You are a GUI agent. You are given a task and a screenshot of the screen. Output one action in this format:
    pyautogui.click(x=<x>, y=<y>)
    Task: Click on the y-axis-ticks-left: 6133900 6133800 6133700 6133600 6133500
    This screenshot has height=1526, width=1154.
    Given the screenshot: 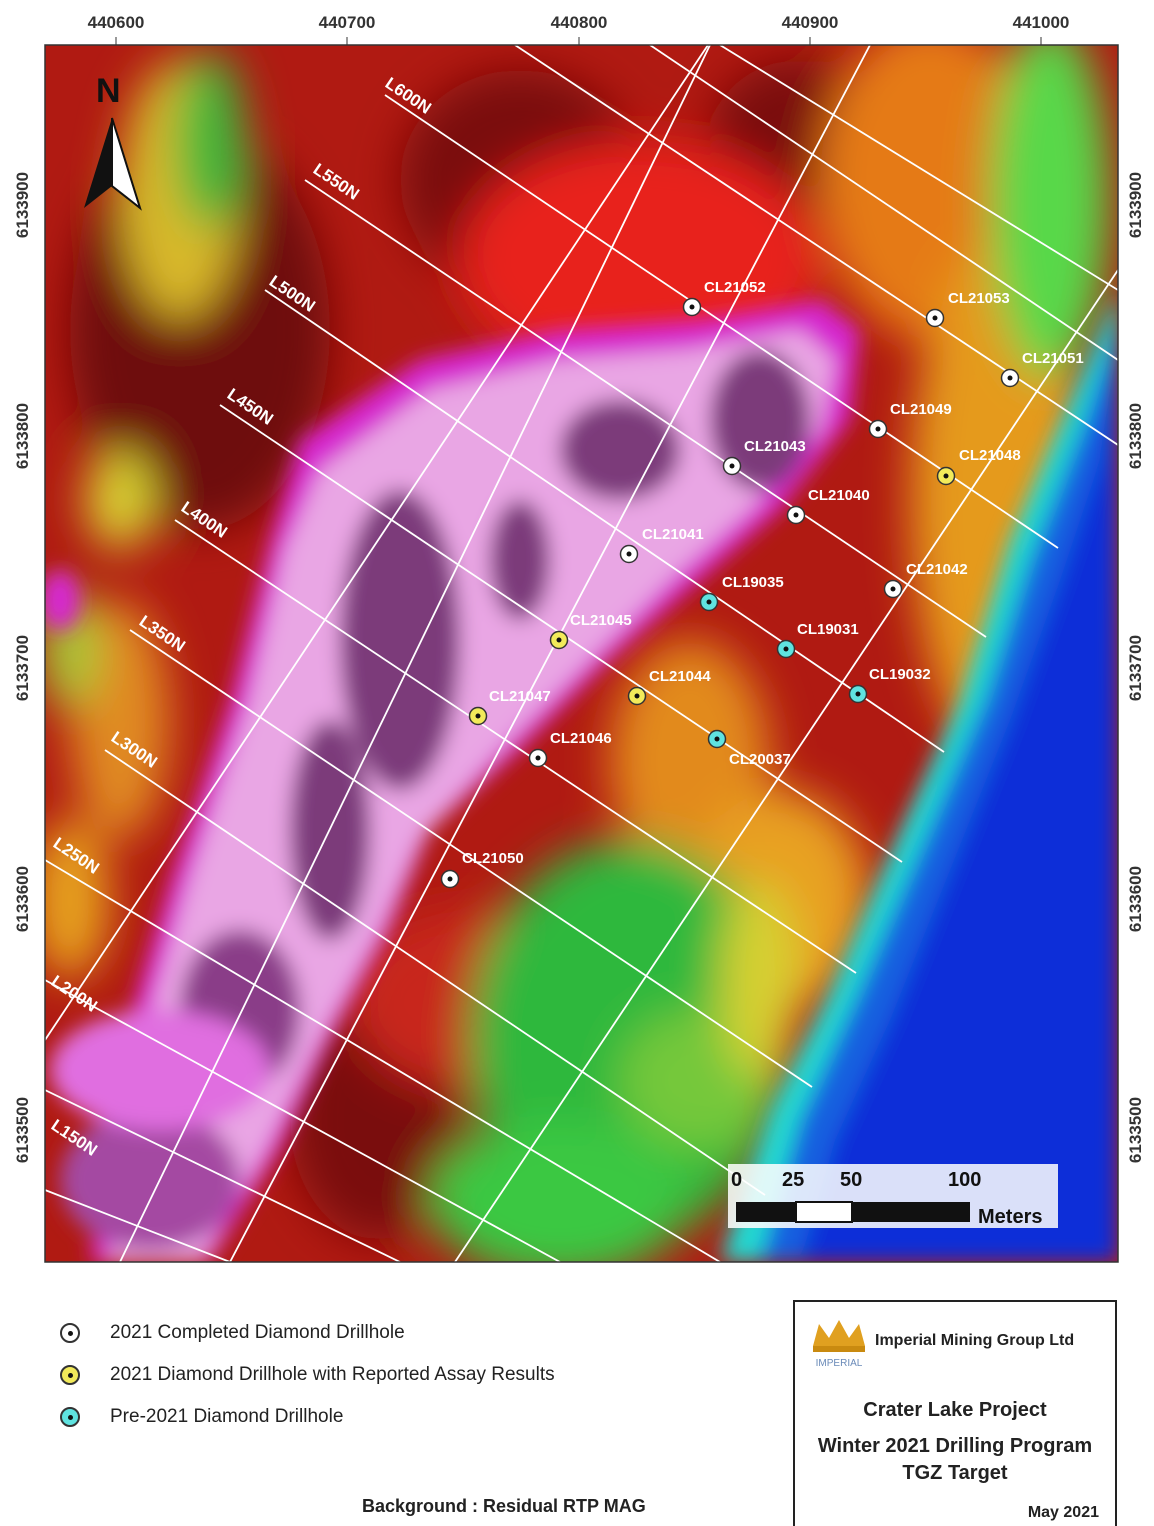 What is the action you would take?
    pyautogui.click(x=22, y=667)
    